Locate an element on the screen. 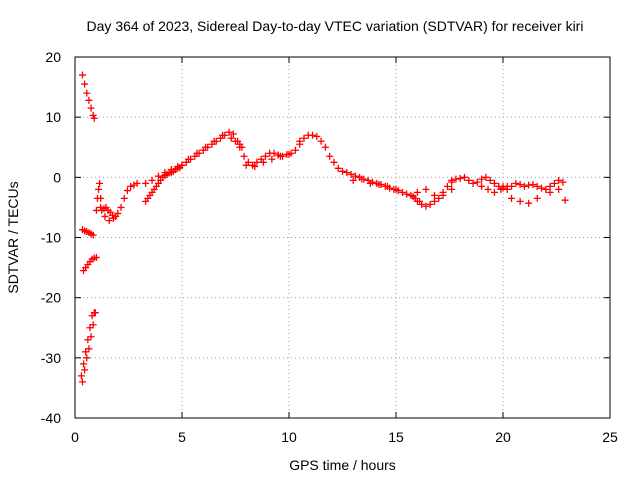  x-tick-label: 20 is located at coordinates (503, 437).